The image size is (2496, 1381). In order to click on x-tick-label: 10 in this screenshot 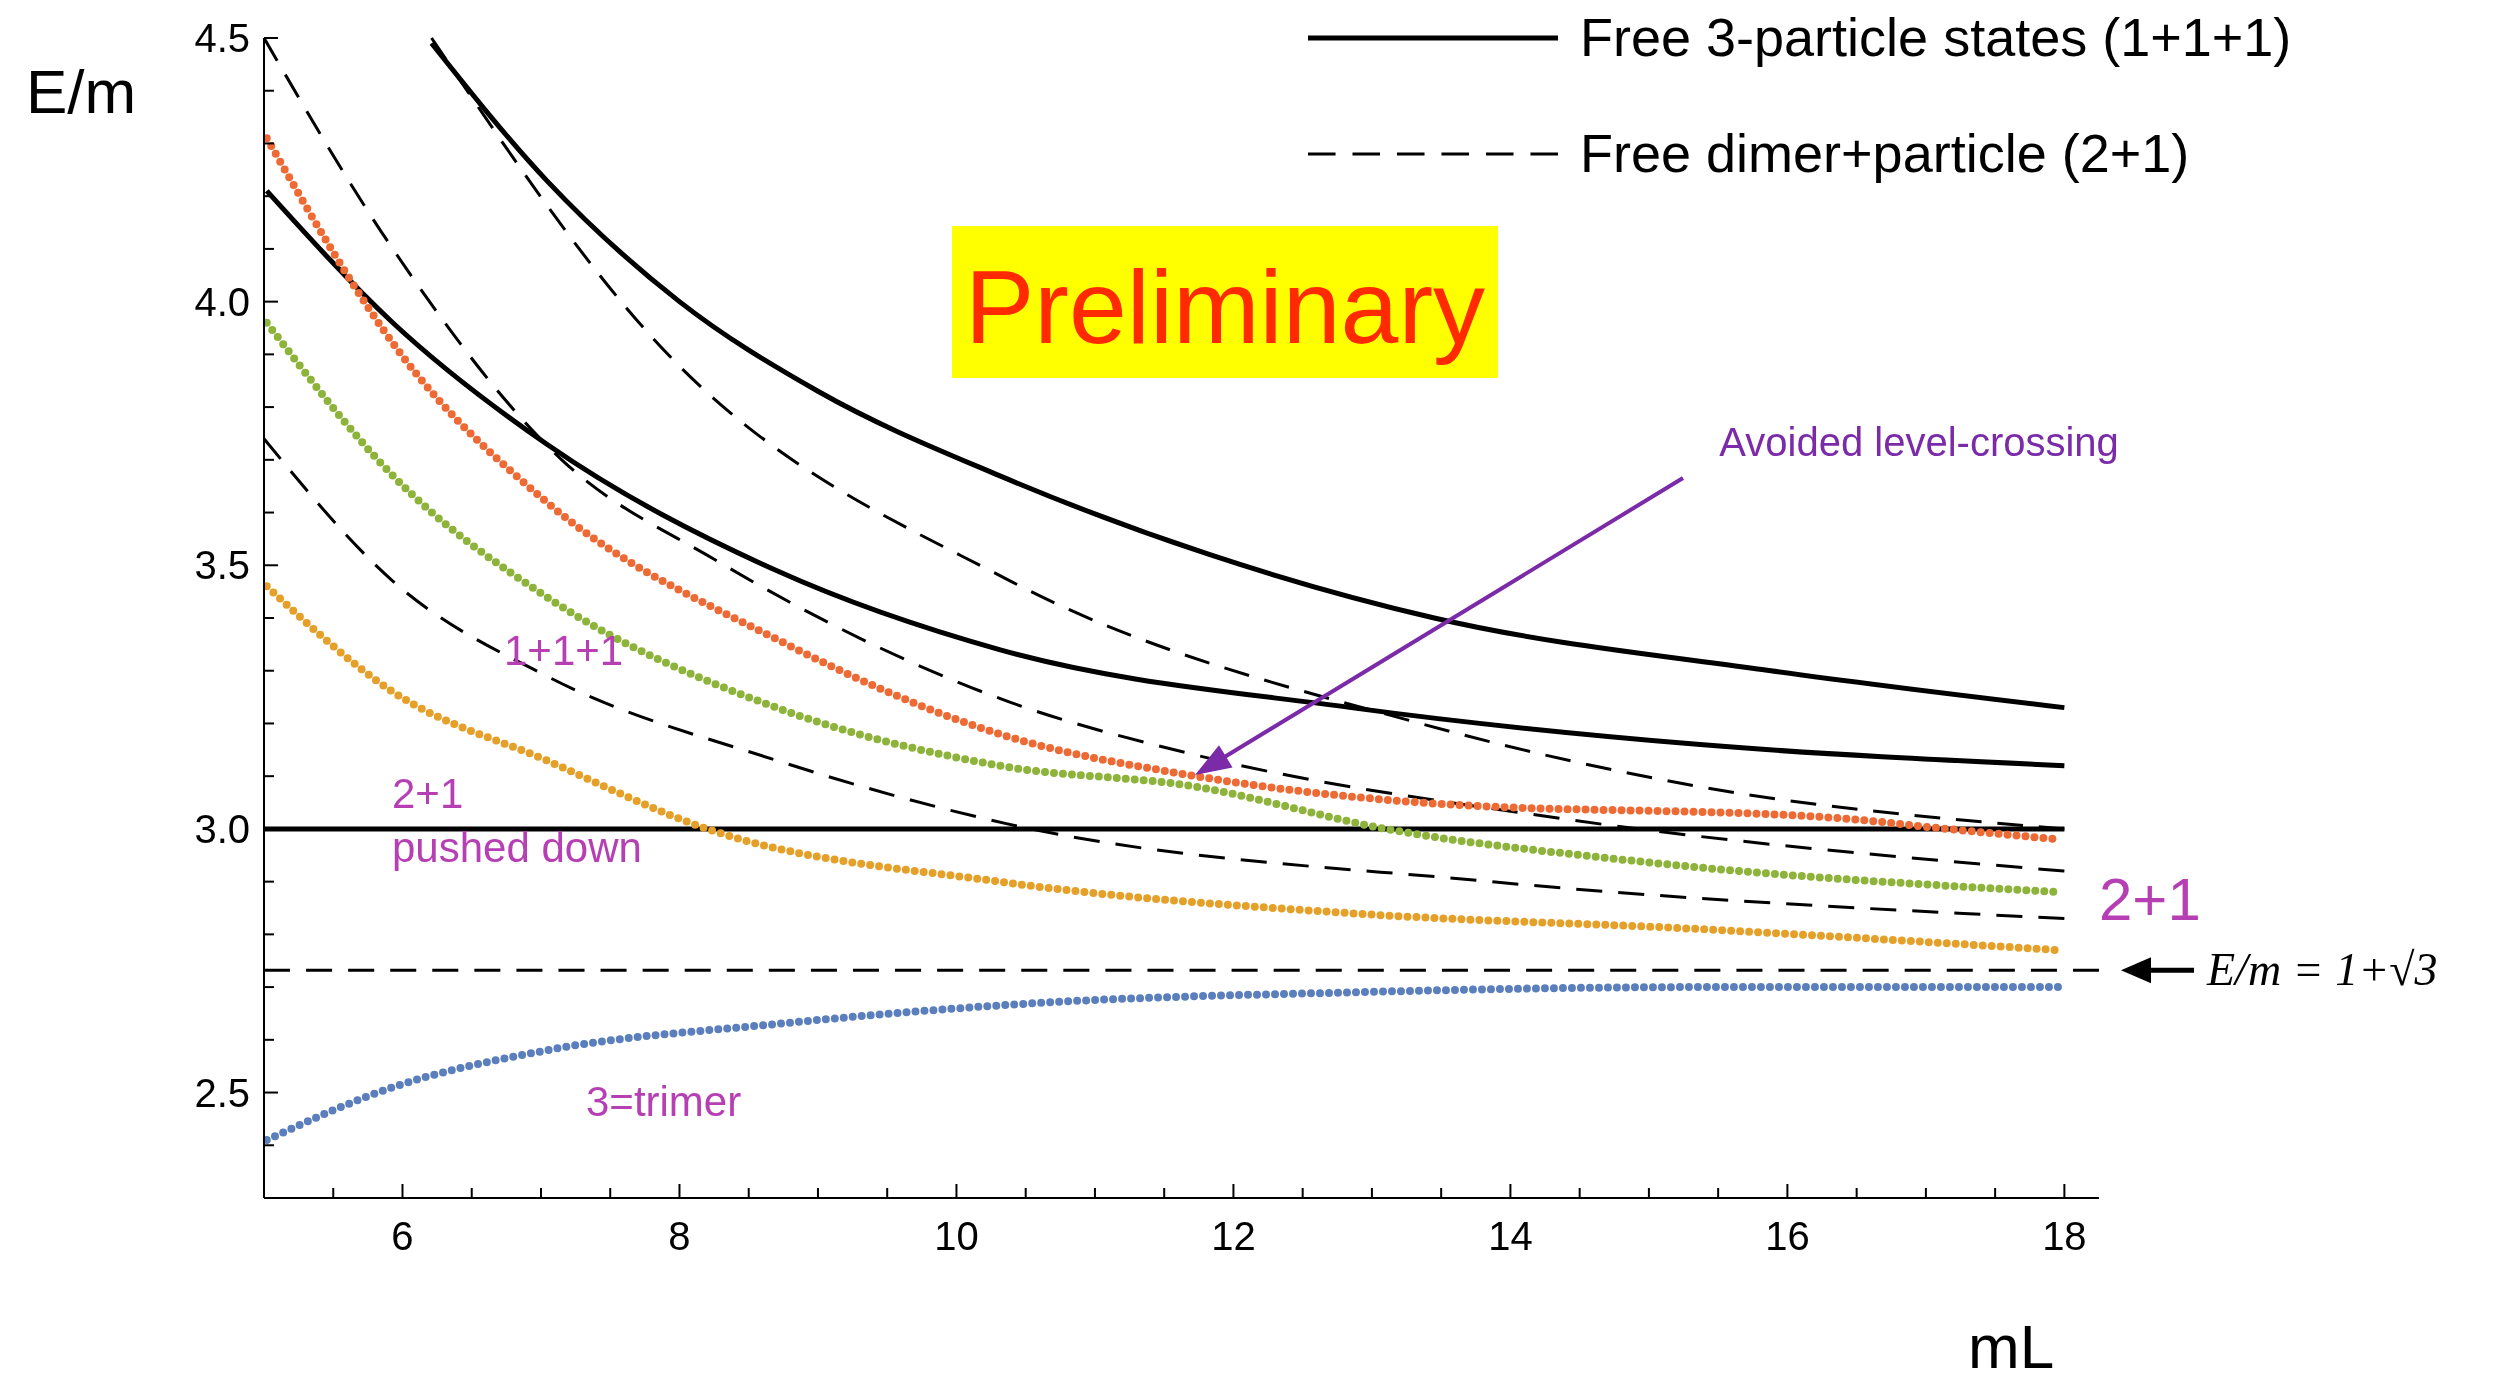, I will do `click(956, 1236)`.